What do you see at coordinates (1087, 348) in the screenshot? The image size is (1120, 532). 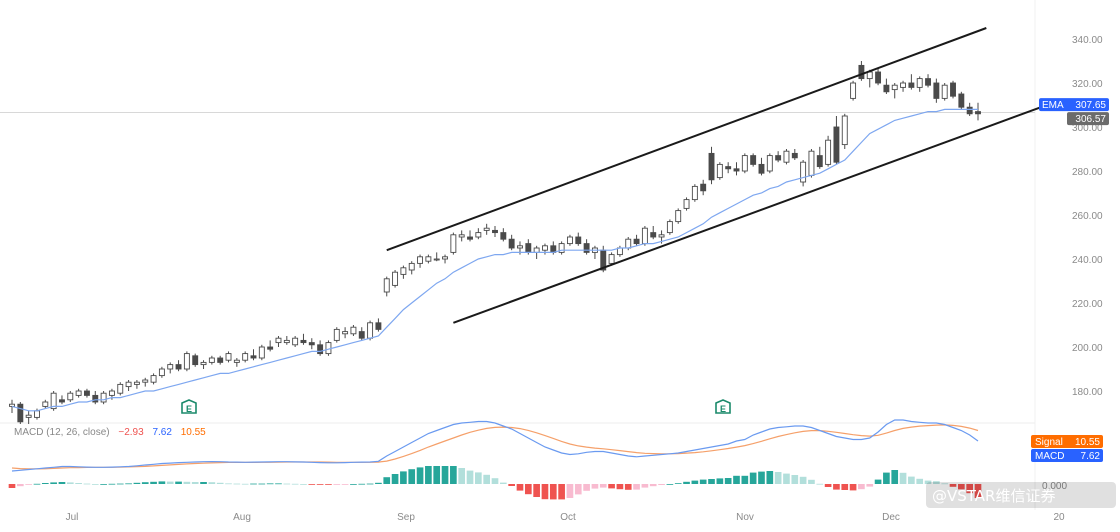 I see `price-tick-label: 200.00` at bounding box center [1087, 348].